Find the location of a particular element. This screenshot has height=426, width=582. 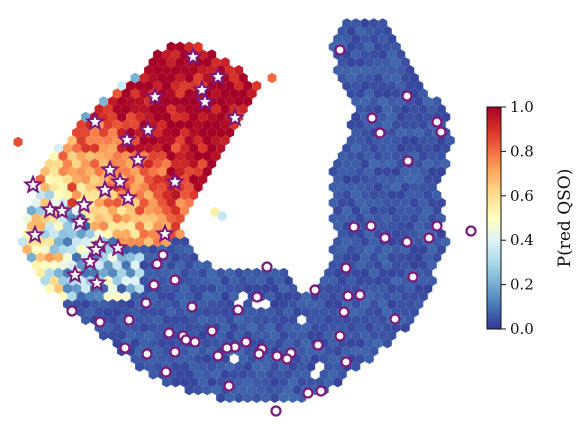

colorbar-label: P(red QSO) is located at coordinates (565, 218).